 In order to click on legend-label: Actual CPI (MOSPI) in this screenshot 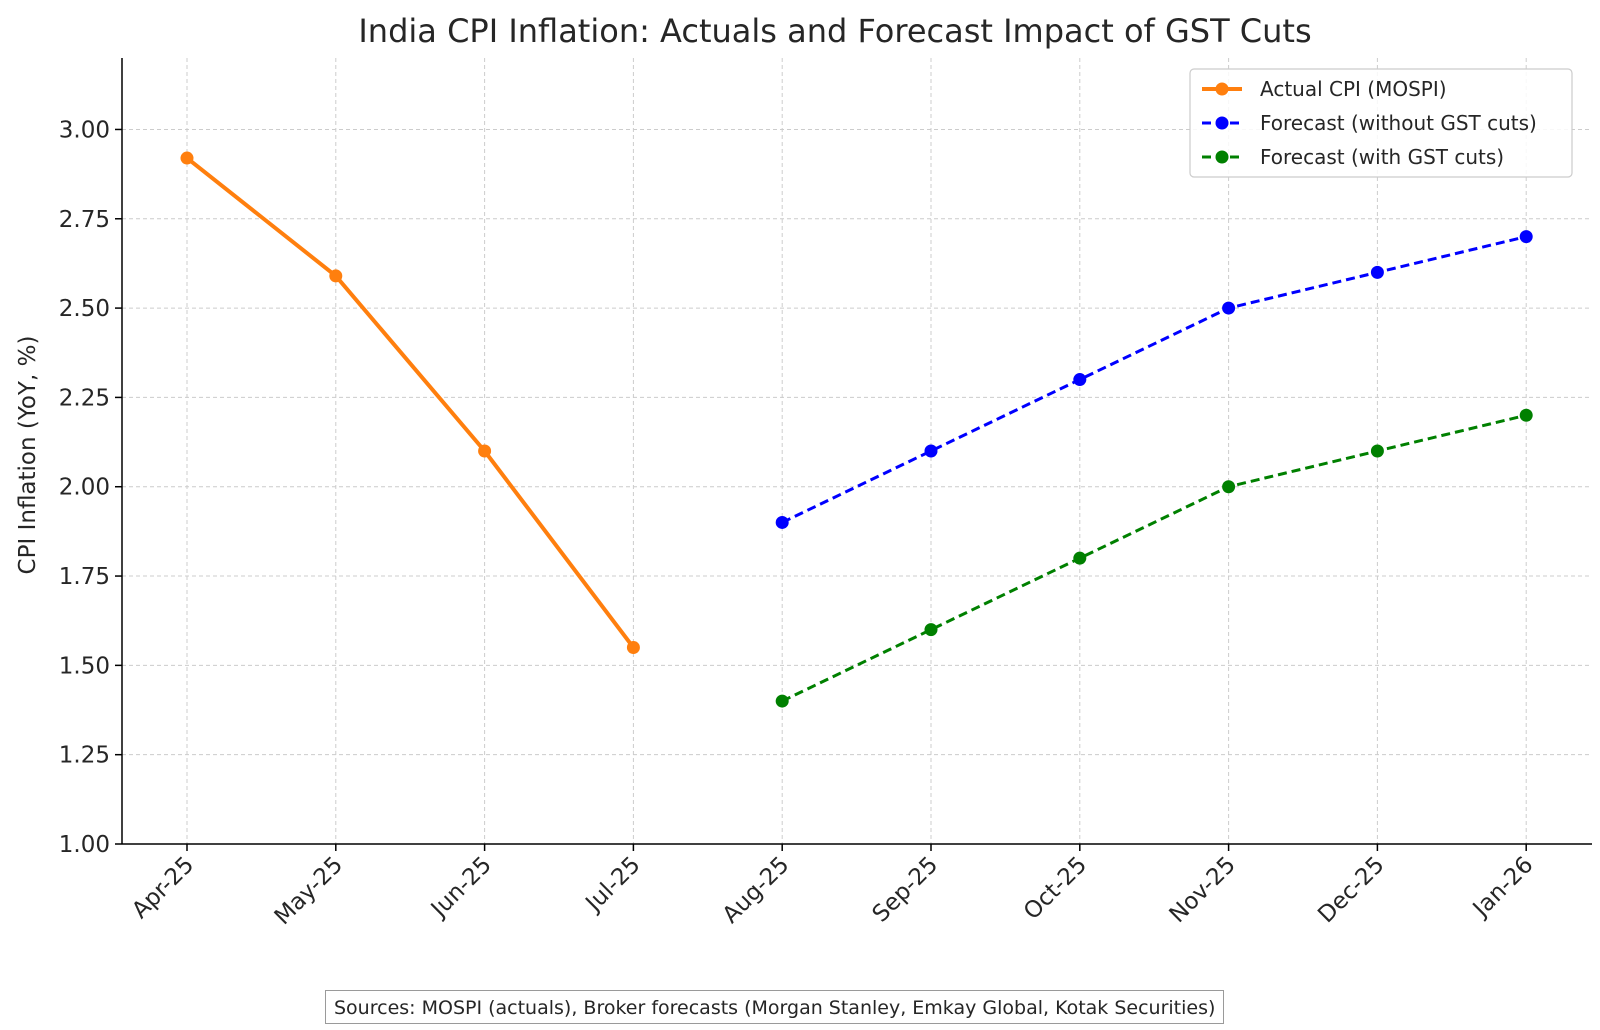, I will do `click(1353, 89)`.